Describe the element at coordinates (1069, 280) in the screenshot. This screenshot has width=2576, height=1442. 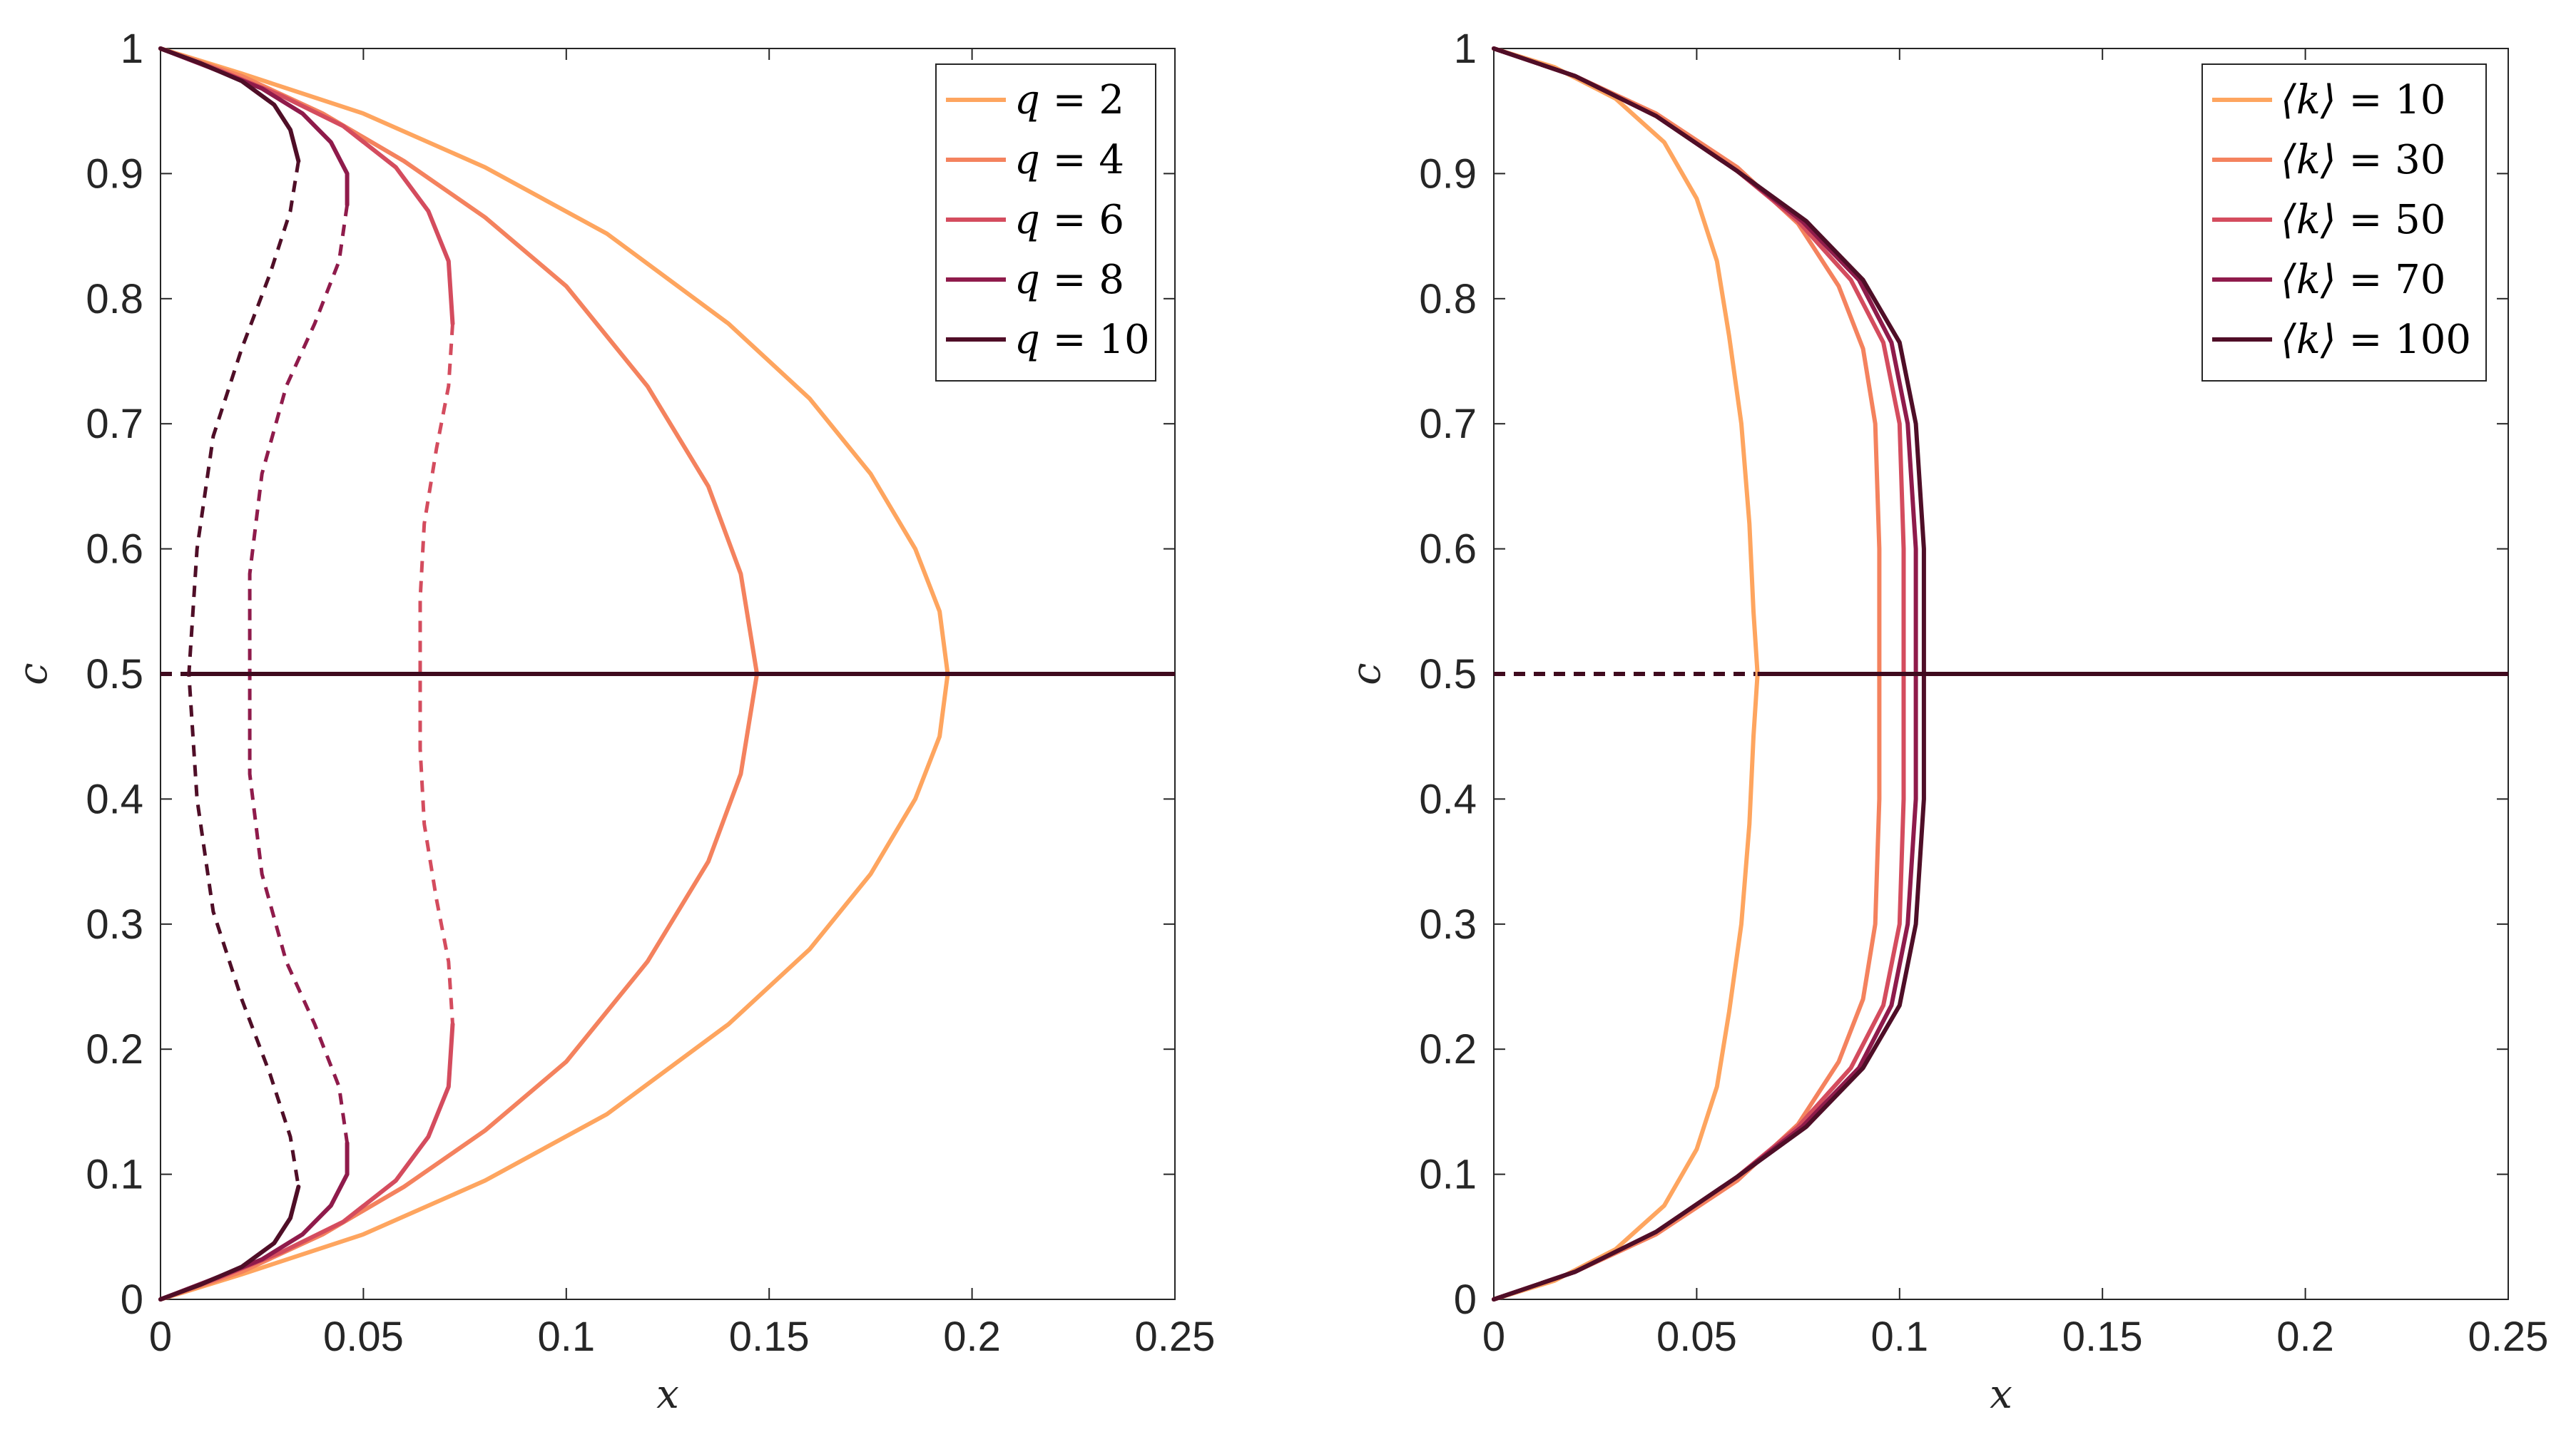
I see `legend-entry: q = 8` at that location.